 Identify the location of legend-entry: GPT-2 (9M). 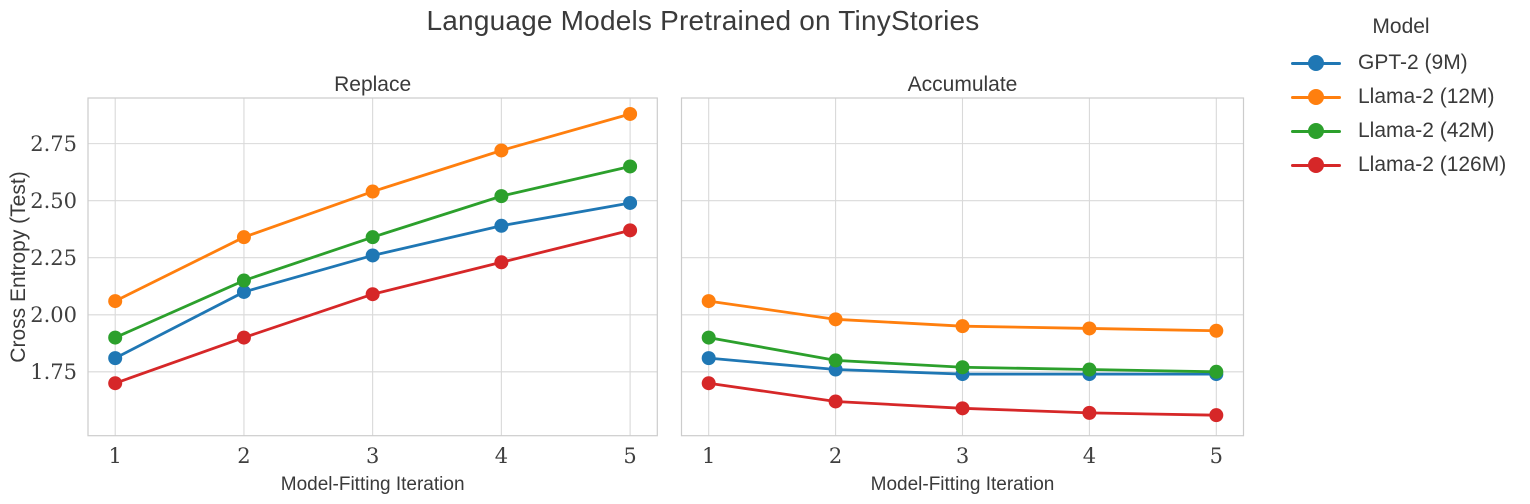
(1408, 63).